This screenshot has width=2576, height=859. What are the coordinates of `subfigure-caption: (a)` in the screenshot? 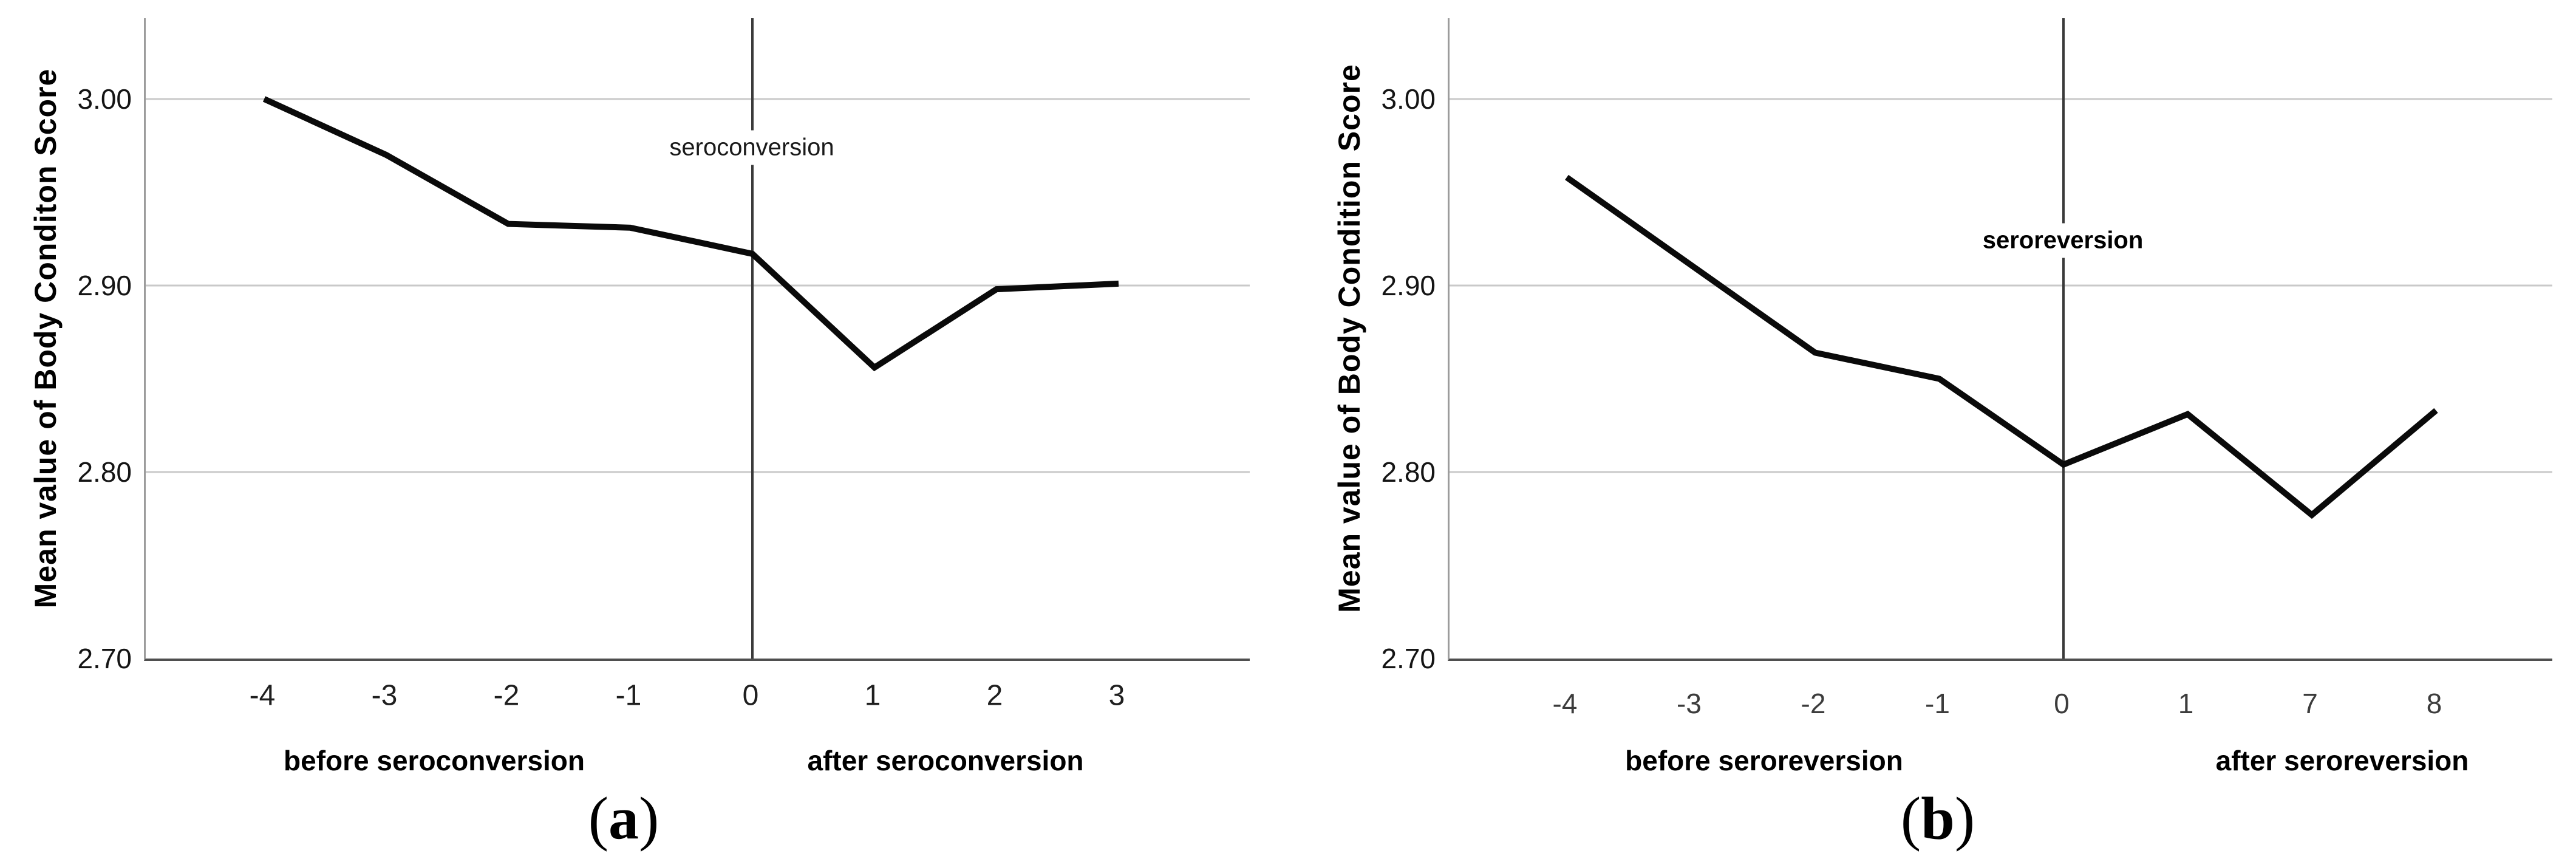 It's located at (623, 819).